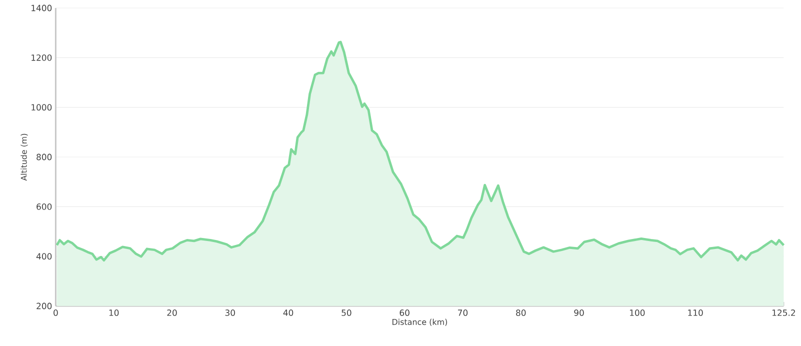 This screenshot has width=801, height=346. I want to click on x-tick-label: 70, so click(463, 313).